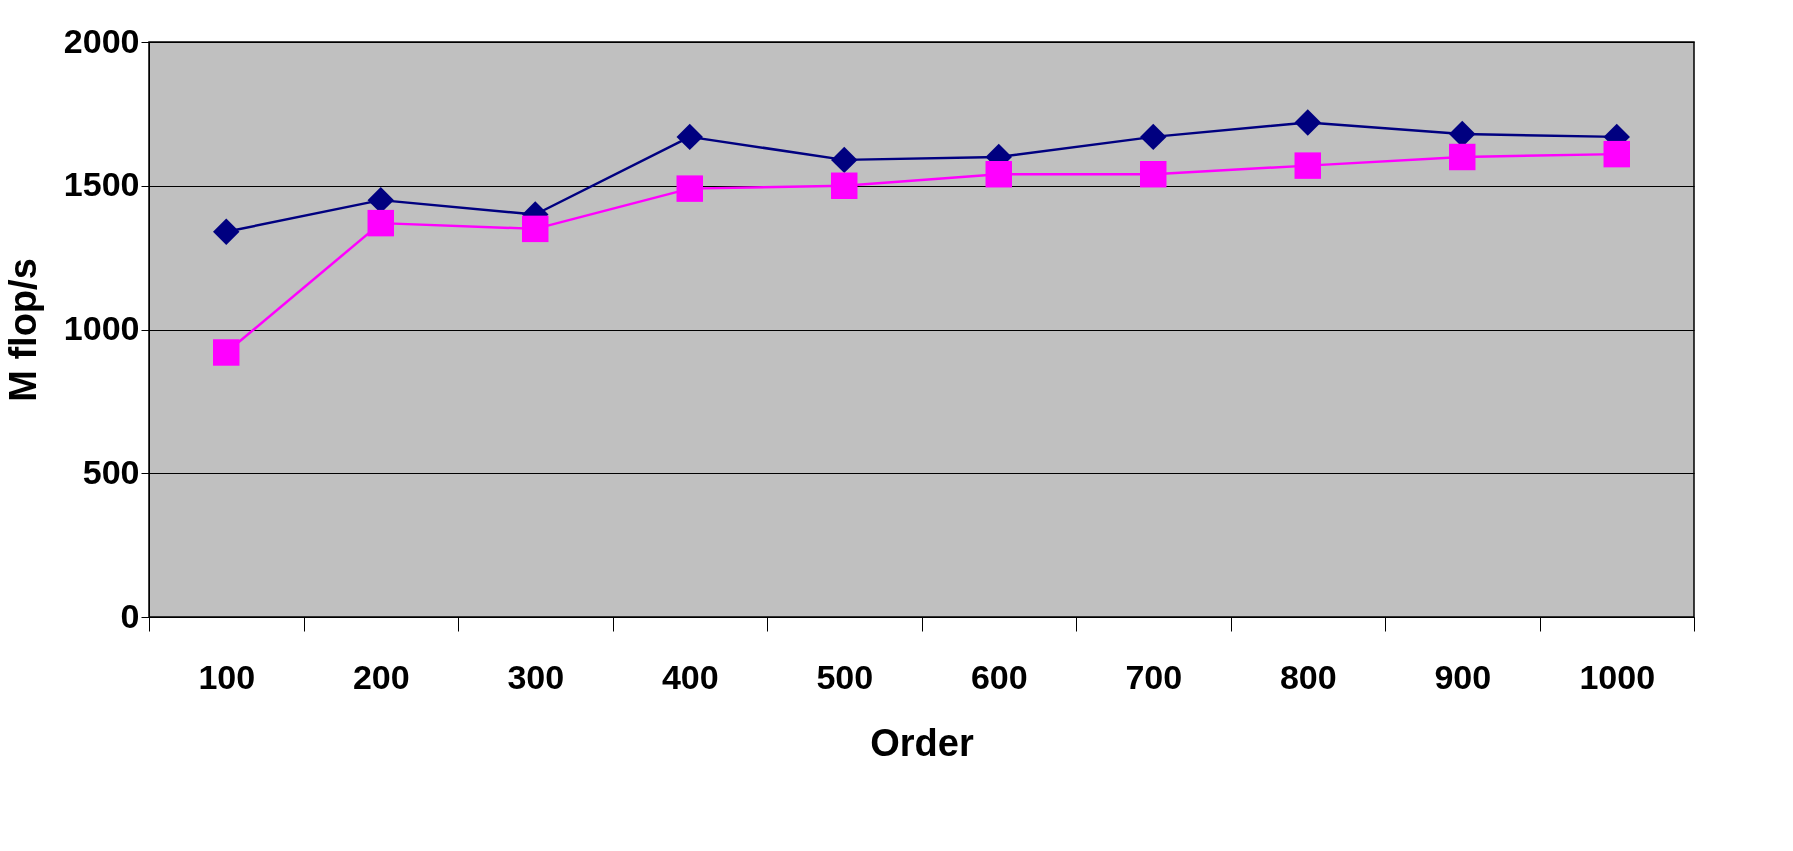 This screenshot has height=851, width=1793. Describe the element at coordinates (101, 184) in the screenshot. I see `y-tick-label: 1500` at that location.